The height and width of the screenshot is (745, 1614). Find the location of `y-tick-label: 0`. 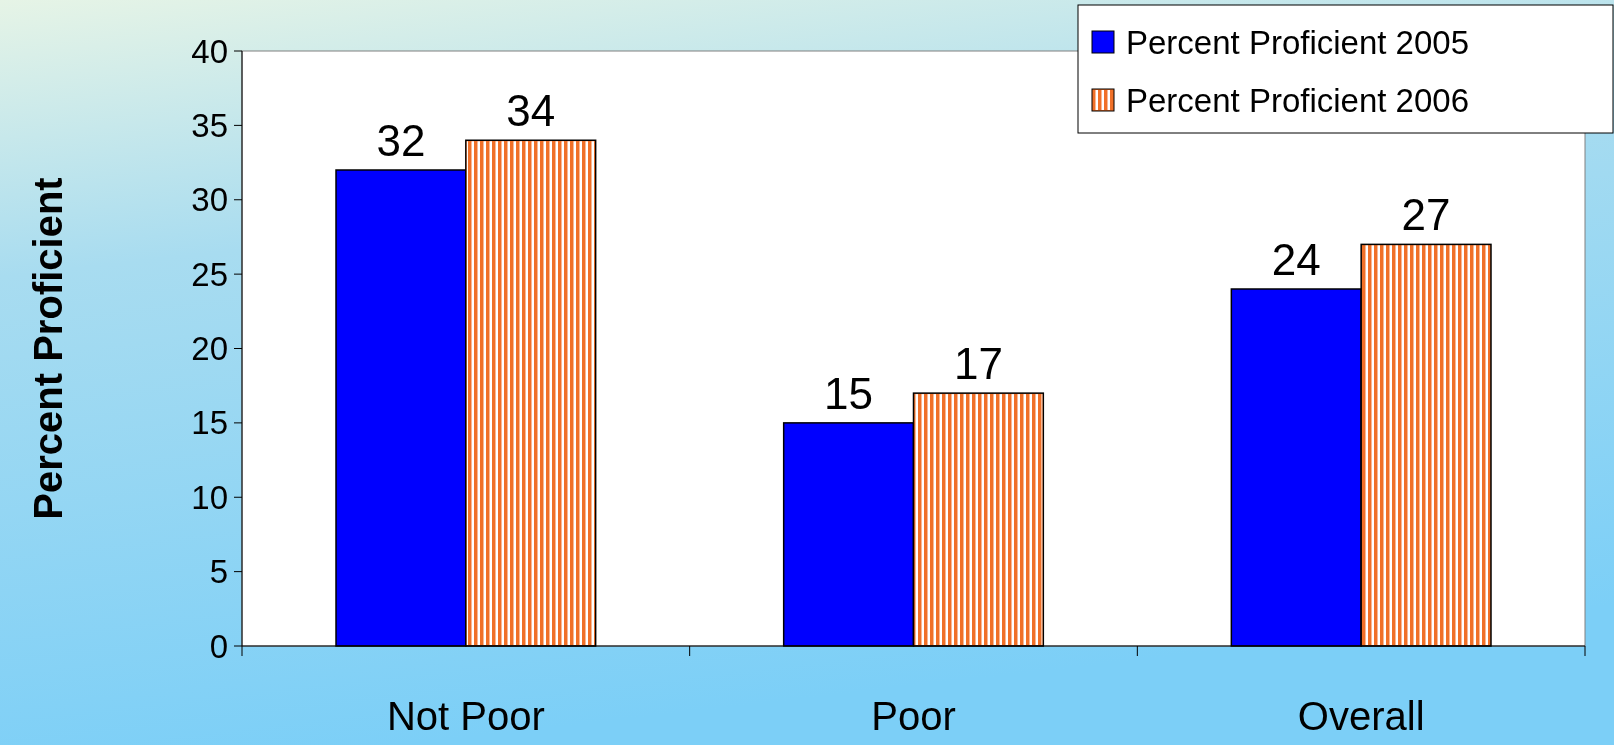

y-tick-label: 0 is located at coordinates (218, 646).